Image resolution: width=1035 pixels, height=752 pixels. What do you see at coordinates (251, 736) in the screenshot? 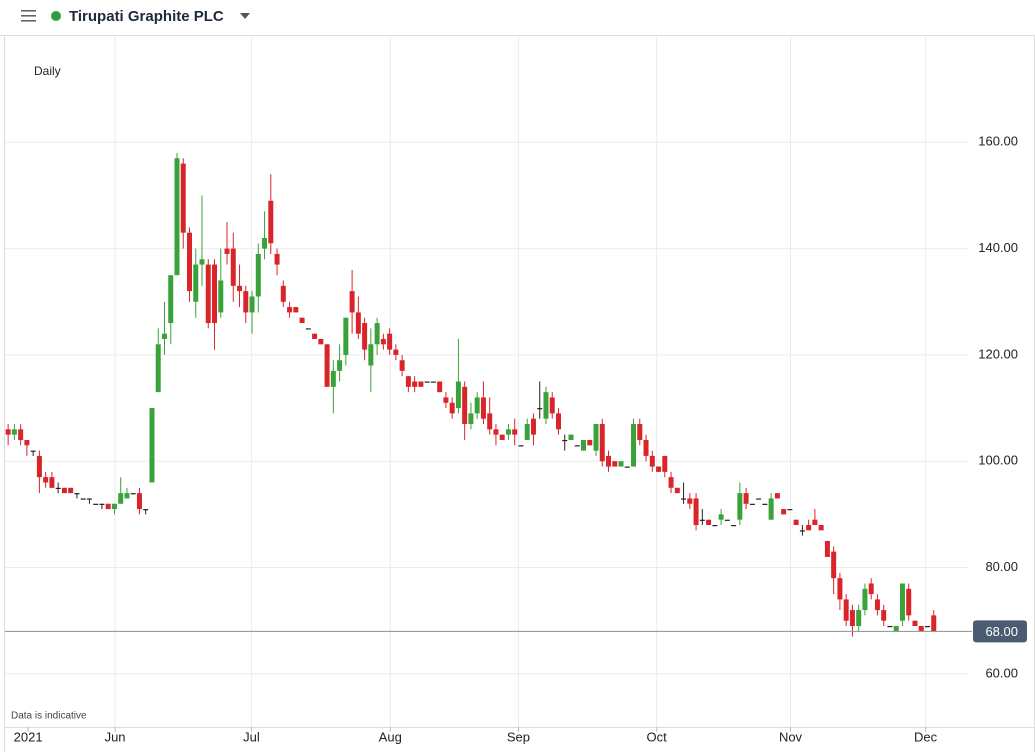
I see `x-tick-label: Jul` at bounding box center [251, 736].